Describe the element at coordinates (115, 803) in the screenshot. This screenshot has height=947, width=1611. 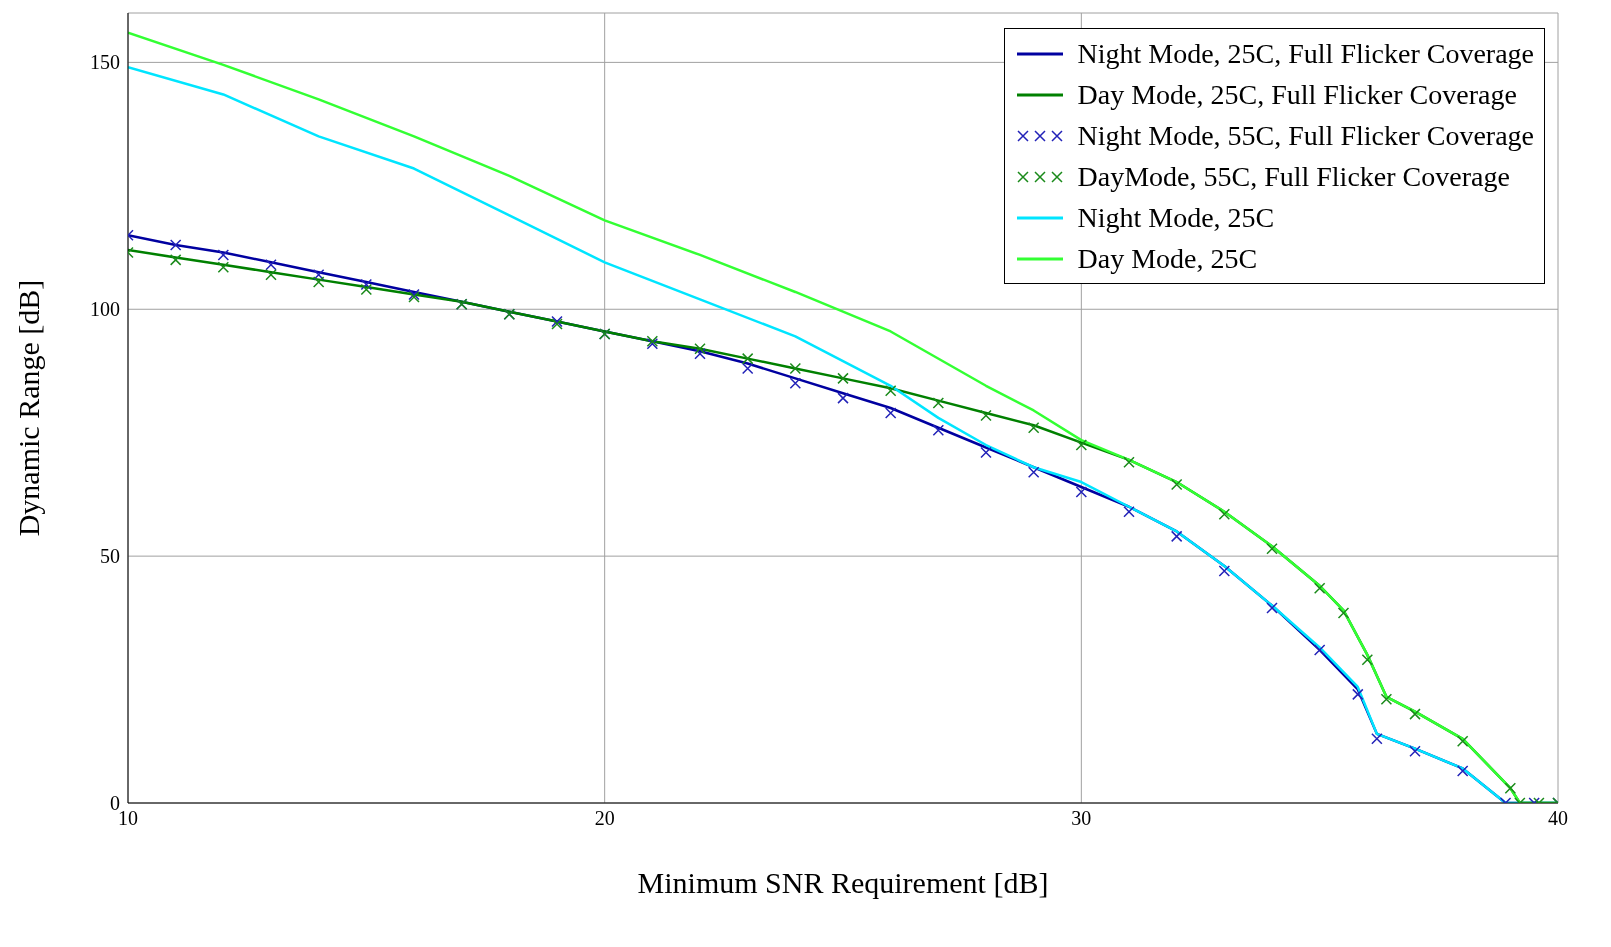
I see `y-tick-label: 0` at that location.